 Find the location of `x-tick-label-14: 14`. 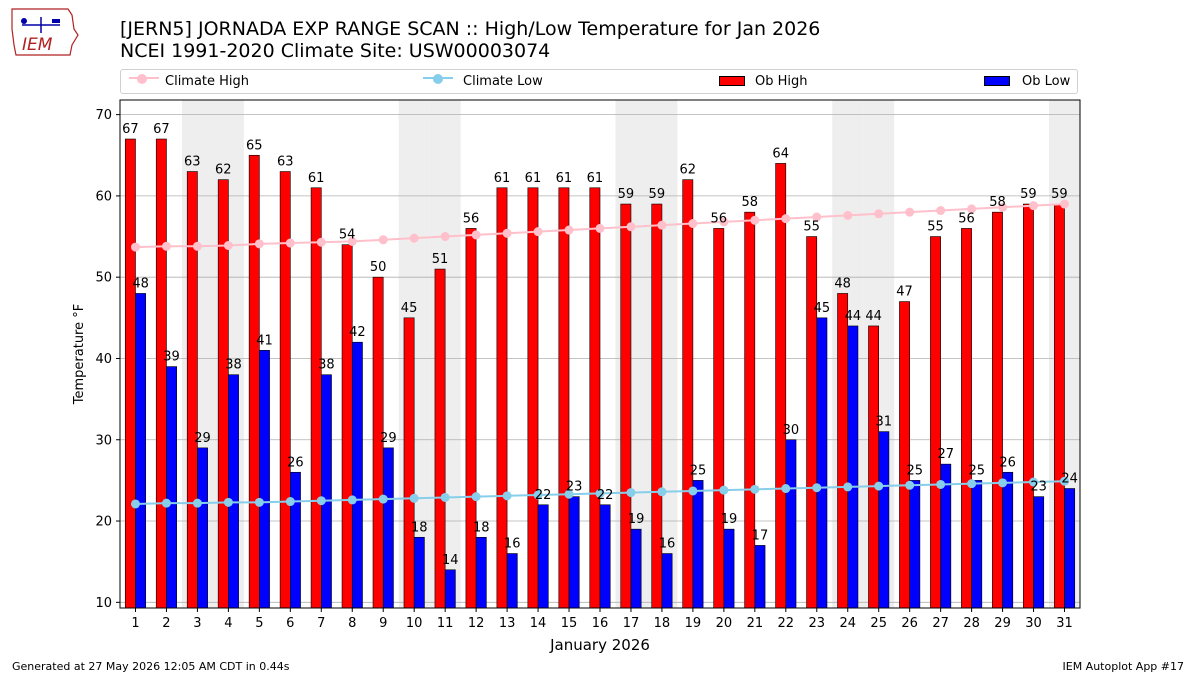

x-tick-label-14: 14 is located at coordinates (538, 623).